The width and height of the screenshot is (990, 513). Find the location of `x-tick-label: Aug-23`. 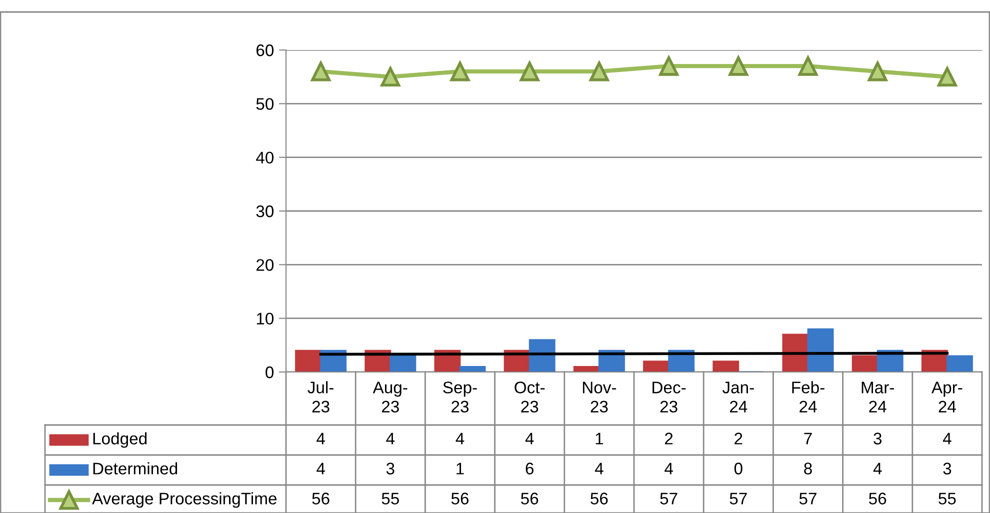

x-tick-label: Aug-23 is located at coordinates (390, 397).